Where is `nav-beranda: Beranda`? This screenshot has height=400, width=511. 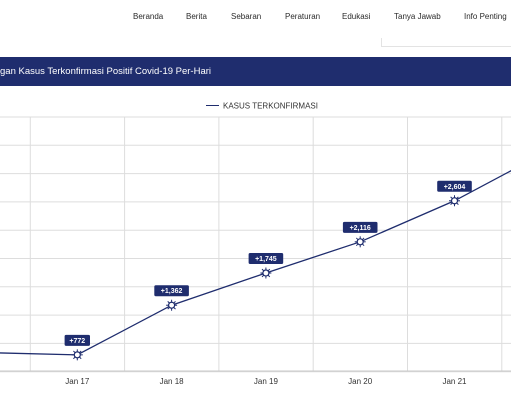 nav-beranda: Beranda is located at coordinates (148, 16).